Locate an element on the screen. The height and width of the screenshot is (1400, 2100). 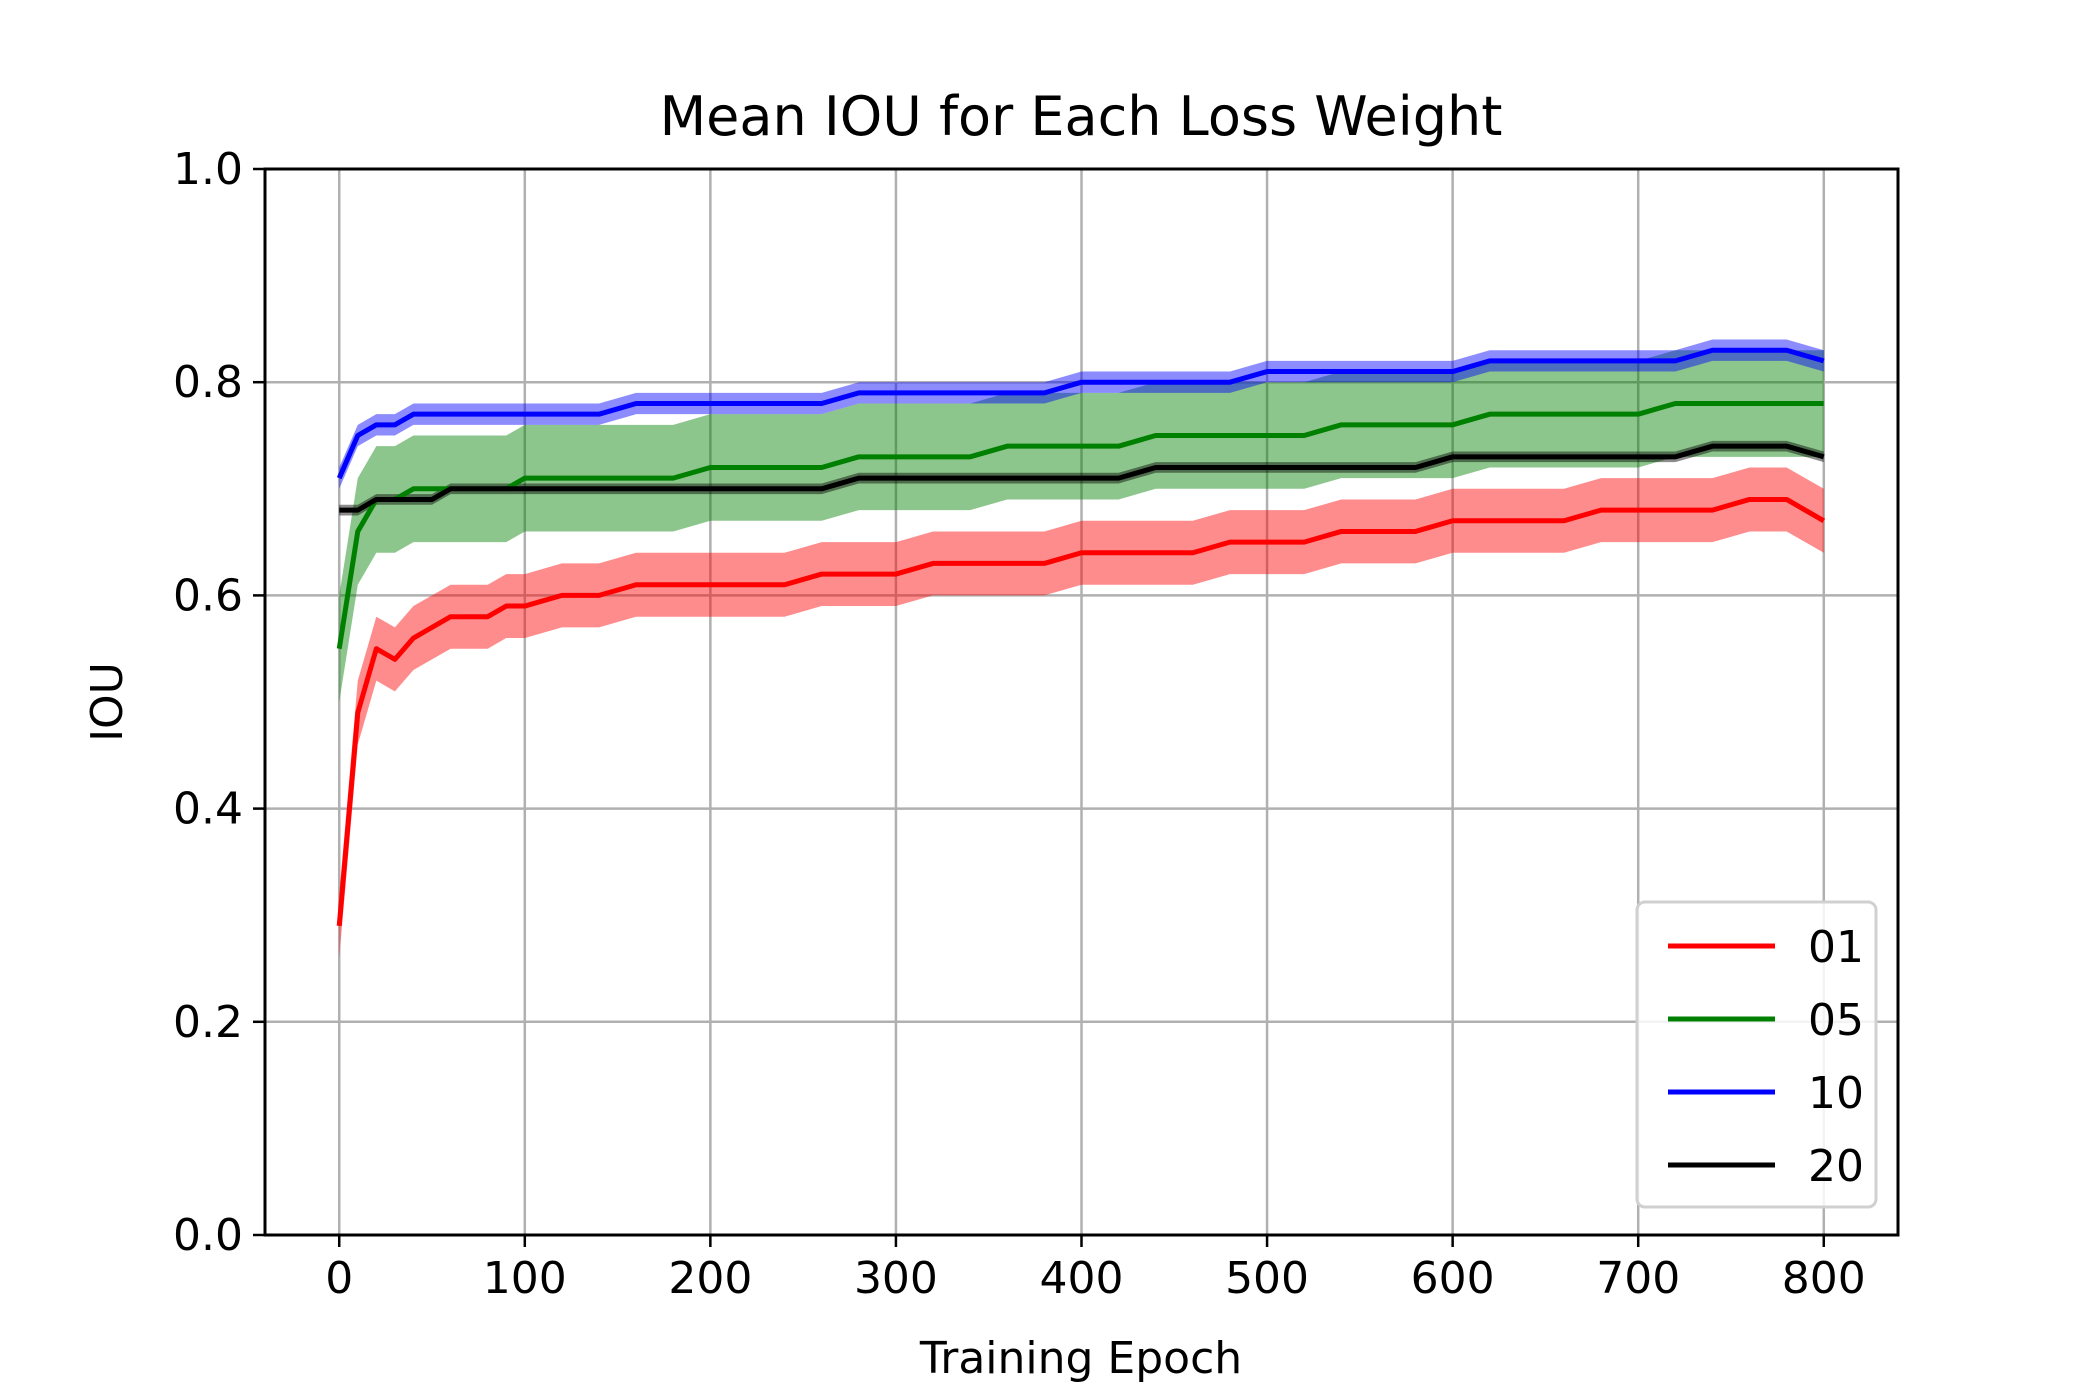
legend: 01 05 10 20 is located at coordinates (1756, 1054).